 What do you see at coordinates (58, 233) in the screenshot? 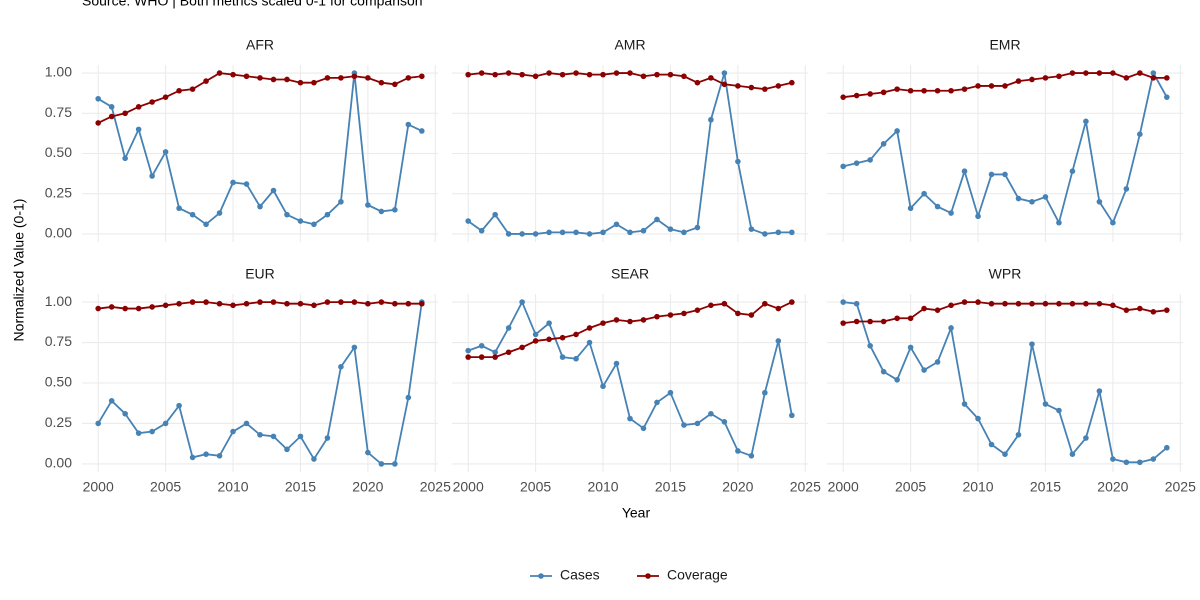
I see `y-tick-label: 0.00` at bounding box center [58, 233].